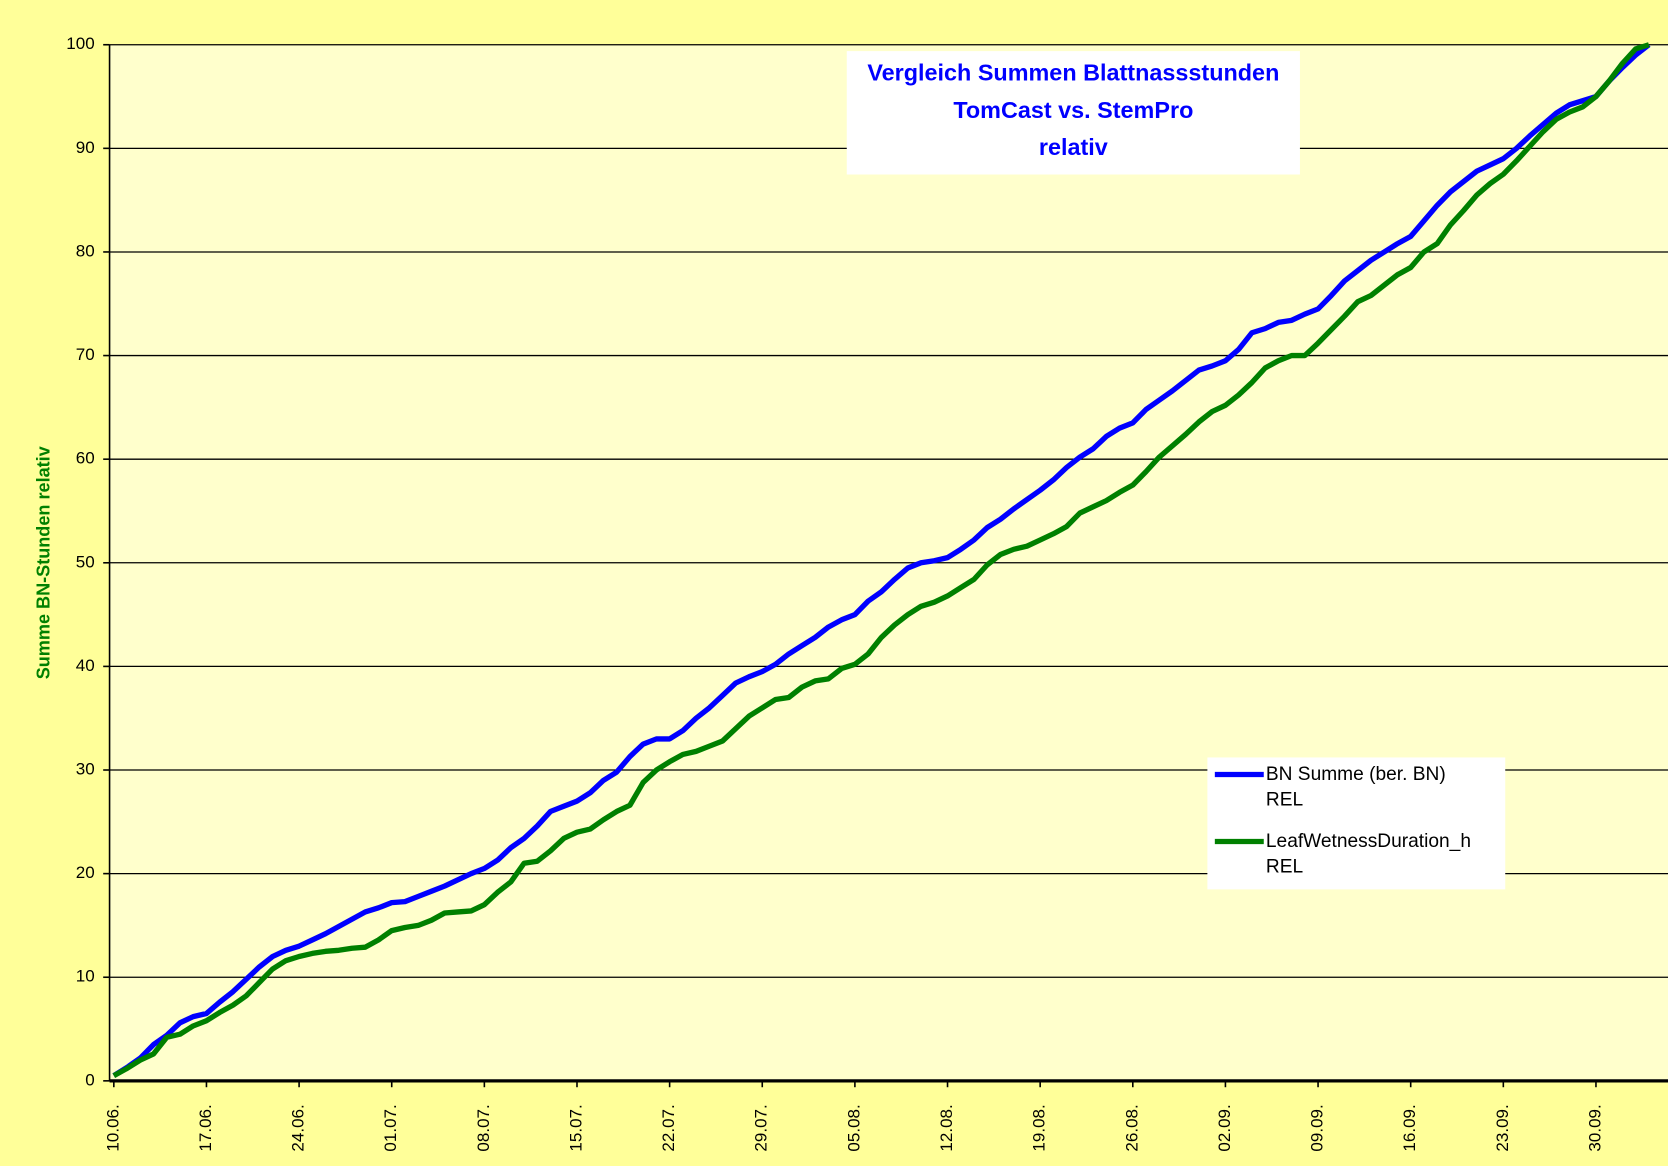 This screenshot has width=1668, height=1166. Describe the element at coordinates (298, 1127) in the screenshot. I see `x-tick-label: 24.06.` at that location.